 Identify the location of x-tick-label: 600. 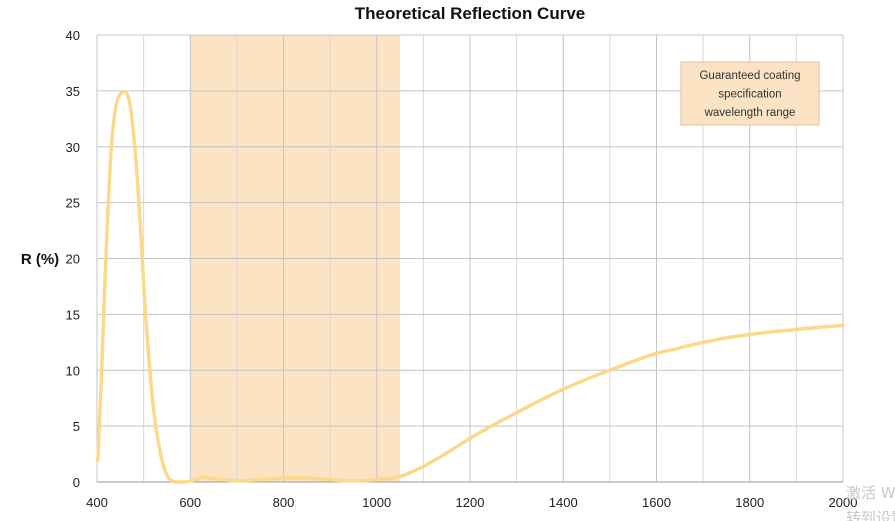
(190, 502).